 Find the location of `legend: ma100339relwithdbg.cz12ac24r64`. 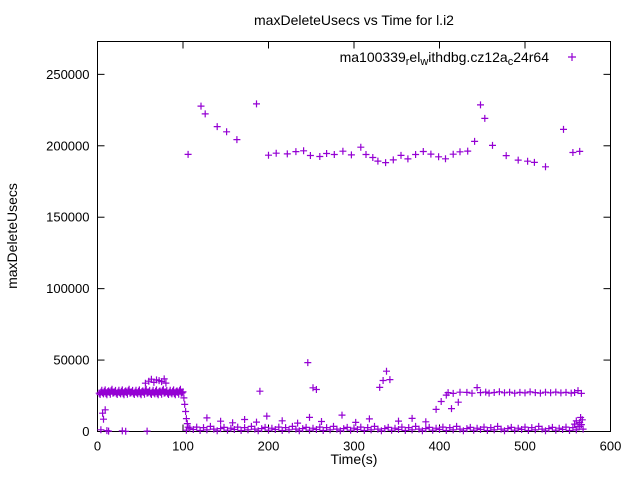

legend: ma100339relwithdbg.cz12ac24r64 is located at coordinates (458, 58).